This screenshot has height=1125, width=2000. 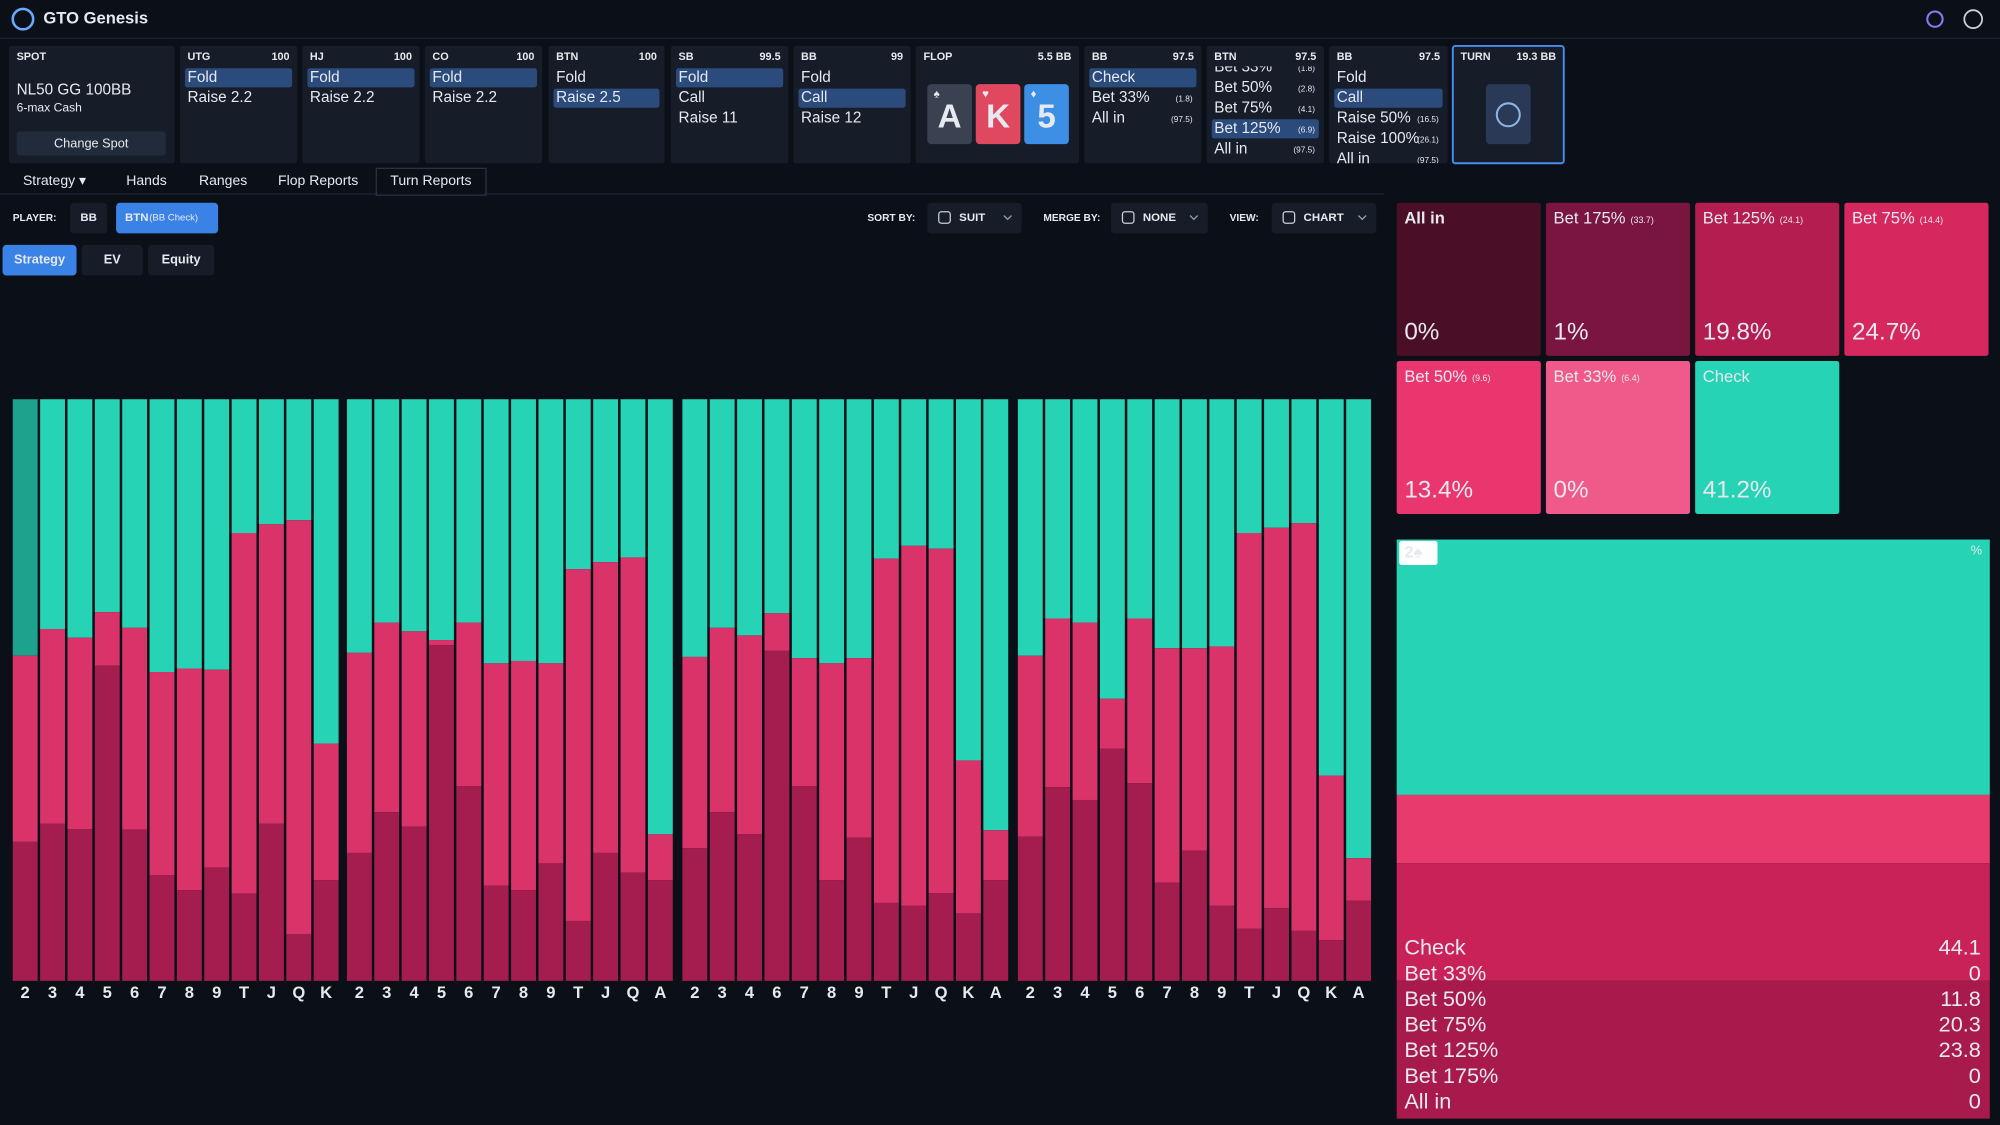 I want to click on action-label: Bet 75%, so click(x=1243, y=107).